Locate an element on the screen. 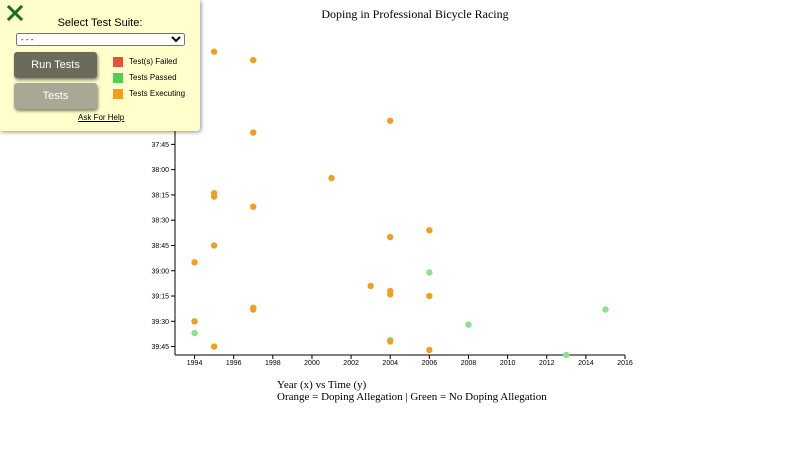  y-tick-label: 39:45 is located at coordinates (160, 347).